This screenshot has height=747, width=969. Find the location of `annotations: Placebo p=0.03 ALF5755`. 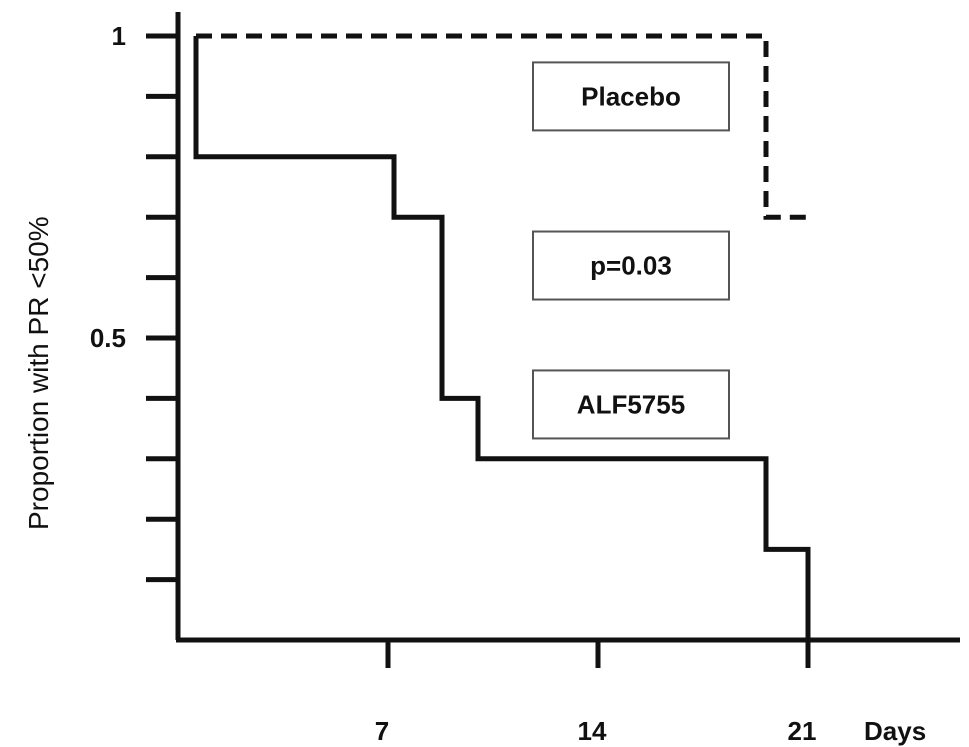

annotations: Placebo p=0.03 ALF5755 is located at coordinates (631, 250).